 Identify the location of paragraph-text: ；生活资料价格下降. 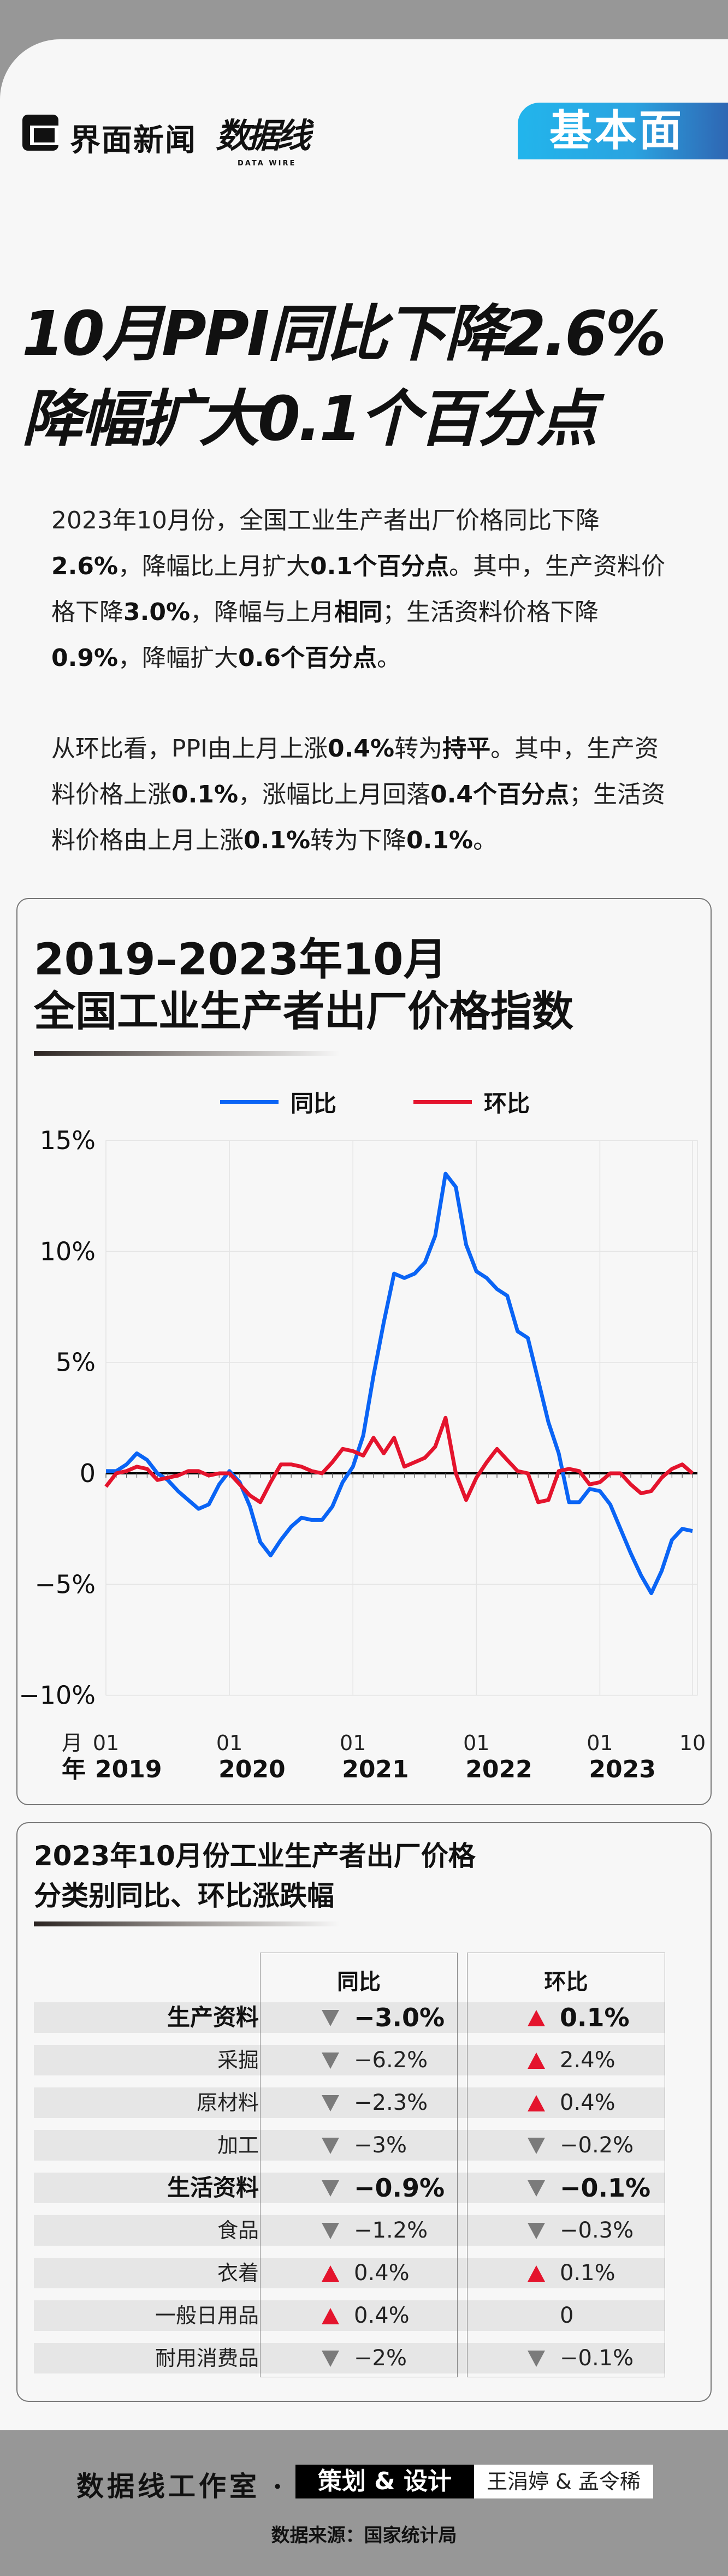
(490, 612).